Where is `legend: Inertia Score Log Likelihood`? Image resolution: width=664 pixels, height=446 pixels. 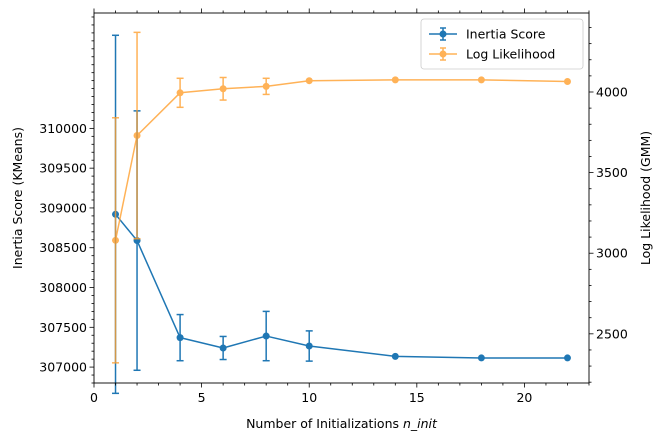 legend: Inertia Score Log Likelihood is located at coordinates (502, 44).